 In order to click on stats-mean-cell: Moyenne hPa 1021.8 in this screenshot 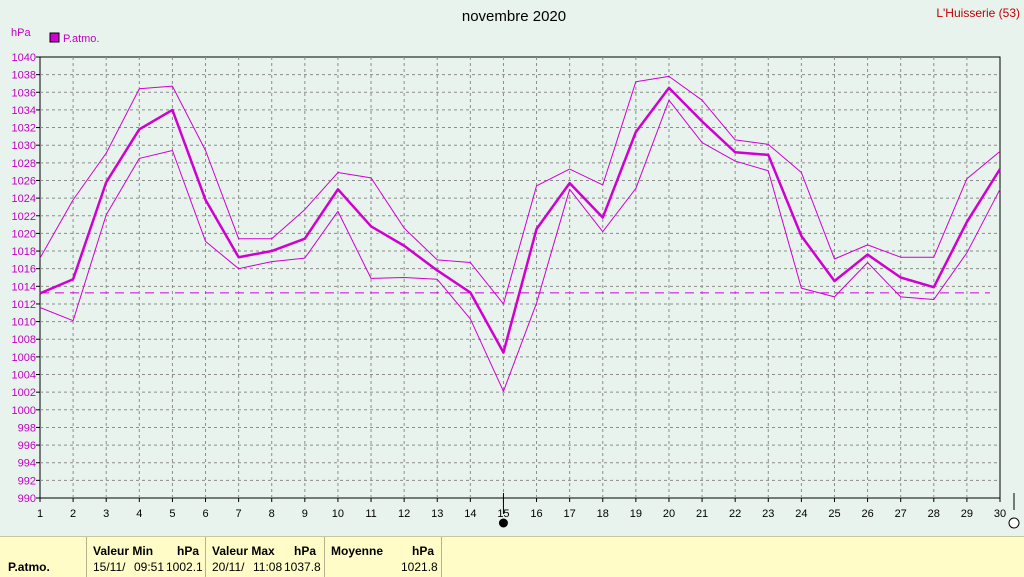, I will do `click(383, 557)`.